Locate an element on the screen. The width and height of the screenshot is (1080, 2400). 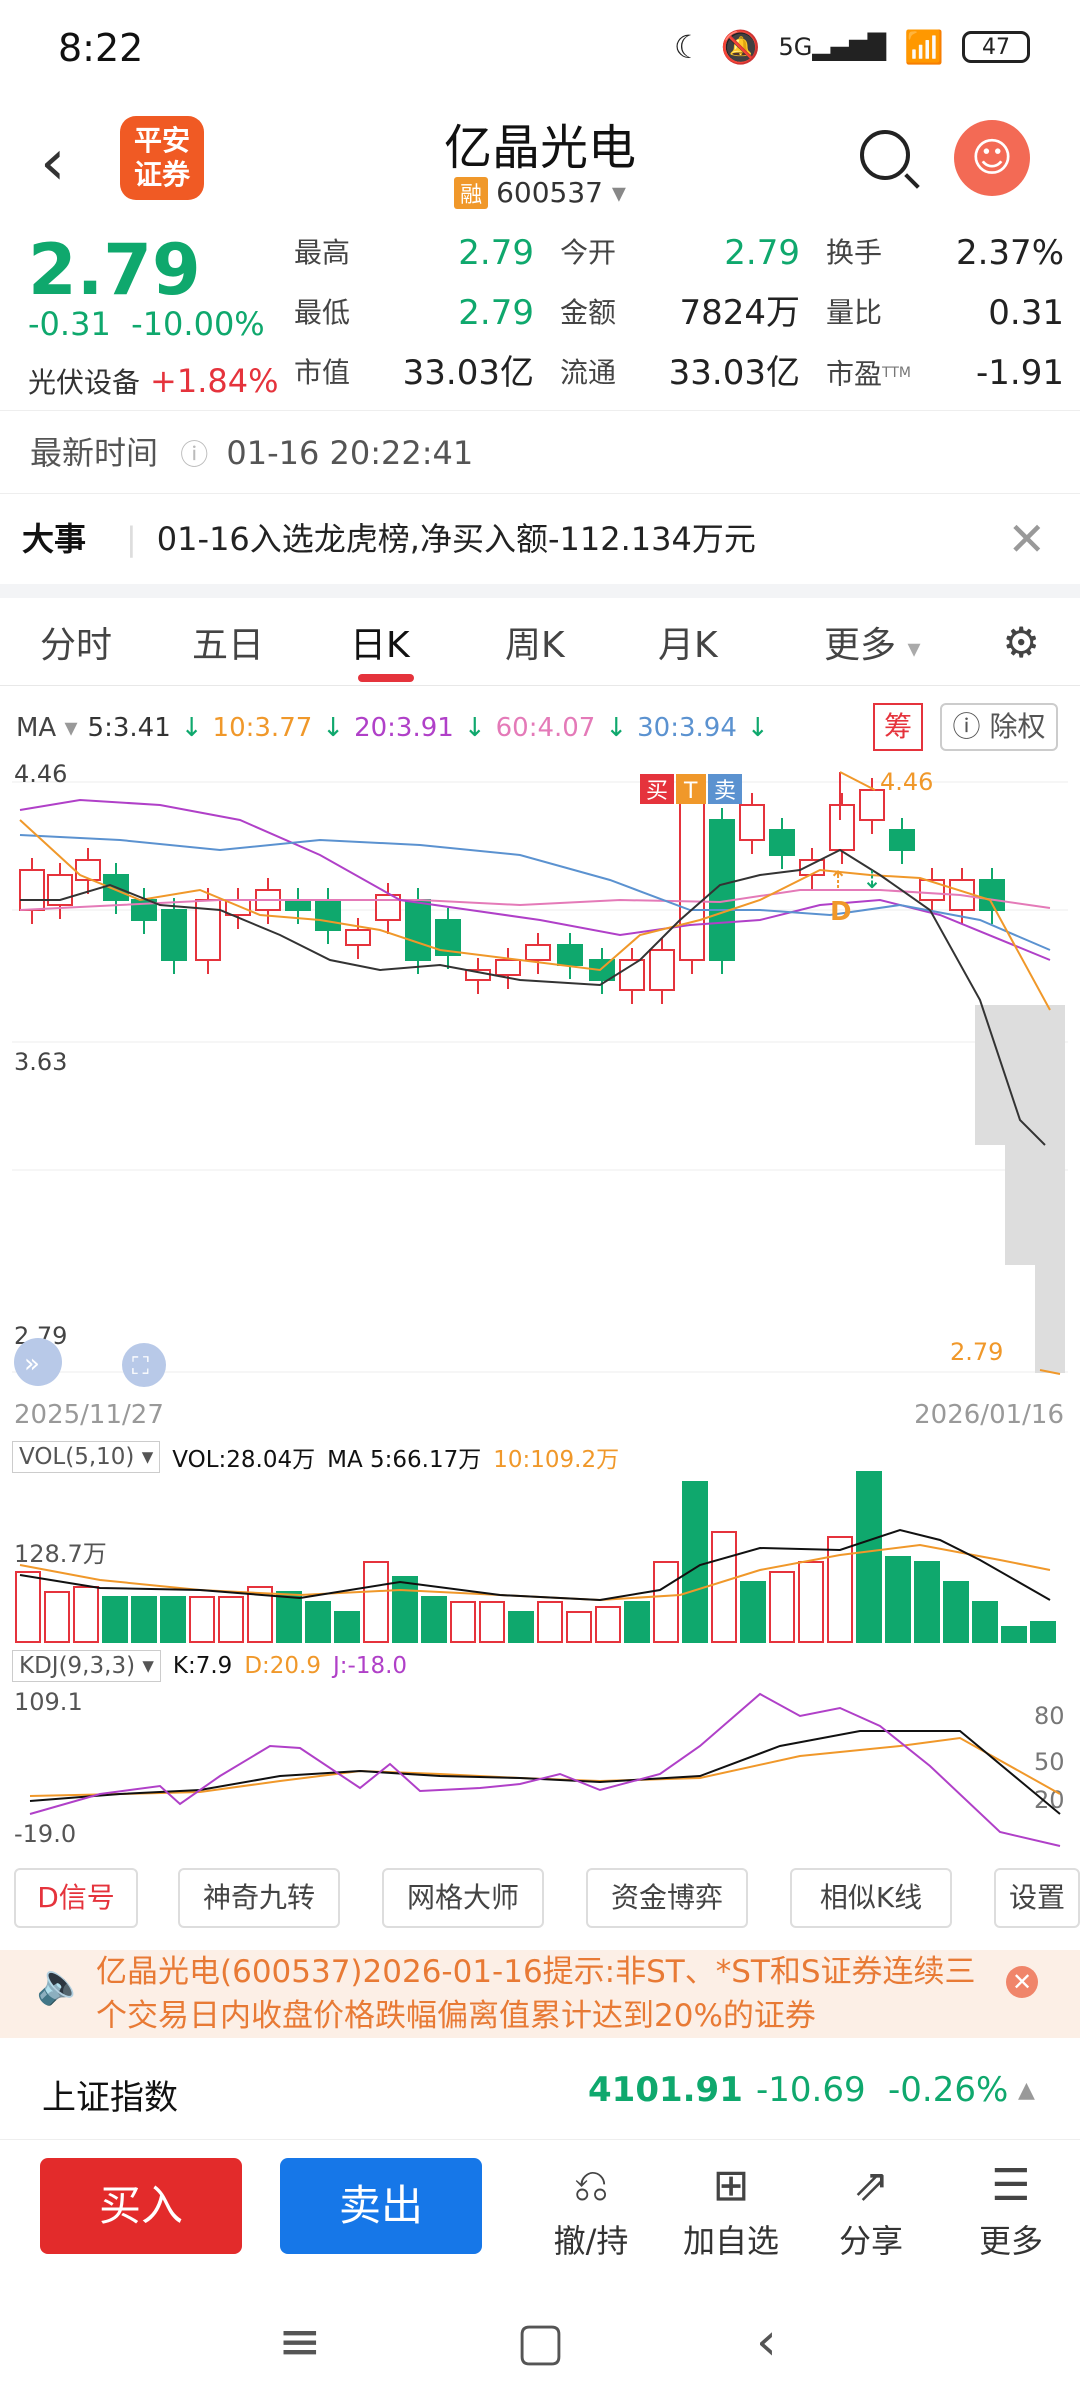
trade-bar: 买入 卖出 ⎌ 撤/持 ⊞ 加自选 ⇗ 分享 ☰ 更多 is located at coordinates (540, 2215).